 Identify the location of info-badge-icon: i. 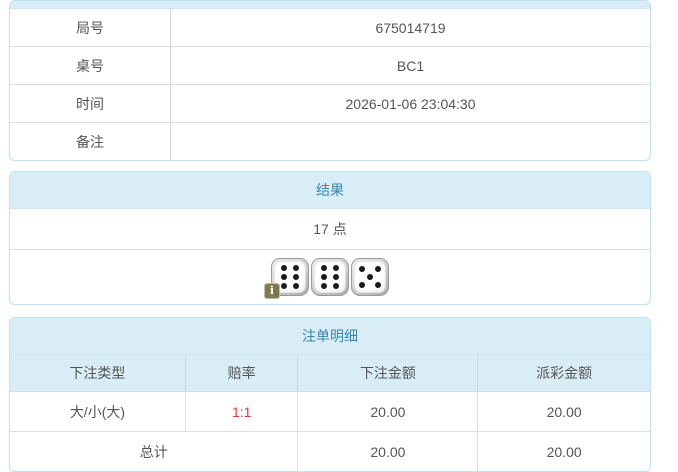
(272, 291).